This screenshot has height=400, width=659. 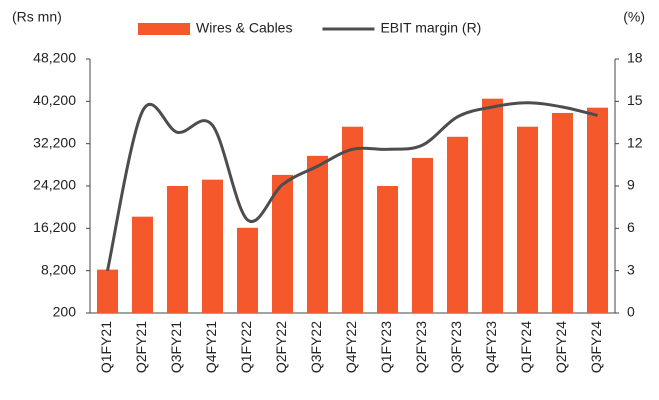 What do you see at coordinates (351, 347) in the screenshot?
I see `x-tick-label: Q4FY22` at bounding box center [351, 347].